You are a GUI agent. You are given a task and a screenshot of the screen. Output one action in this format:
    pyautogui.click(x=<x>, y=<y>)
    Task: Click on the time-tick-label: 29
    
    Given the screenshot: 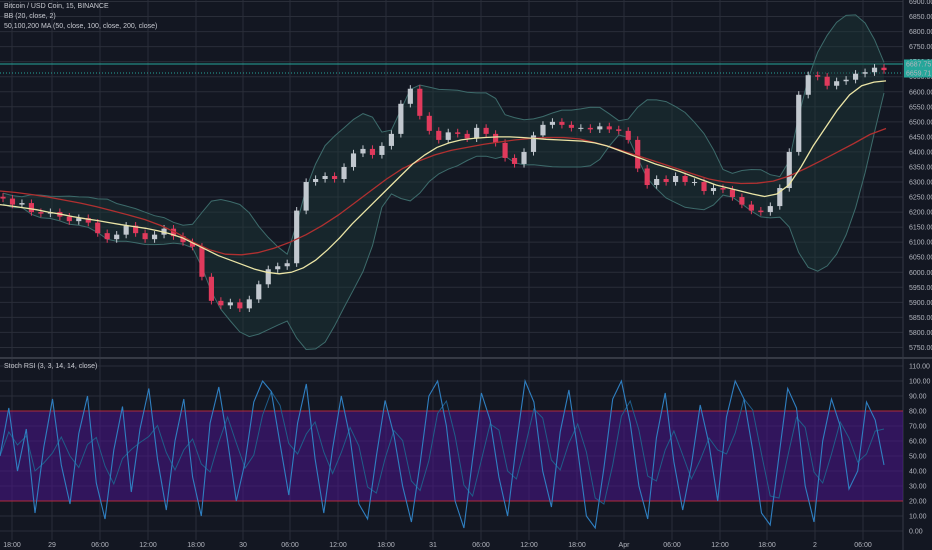 What is the action you would take?
    pyautogui.click(x=52, y=545)
    